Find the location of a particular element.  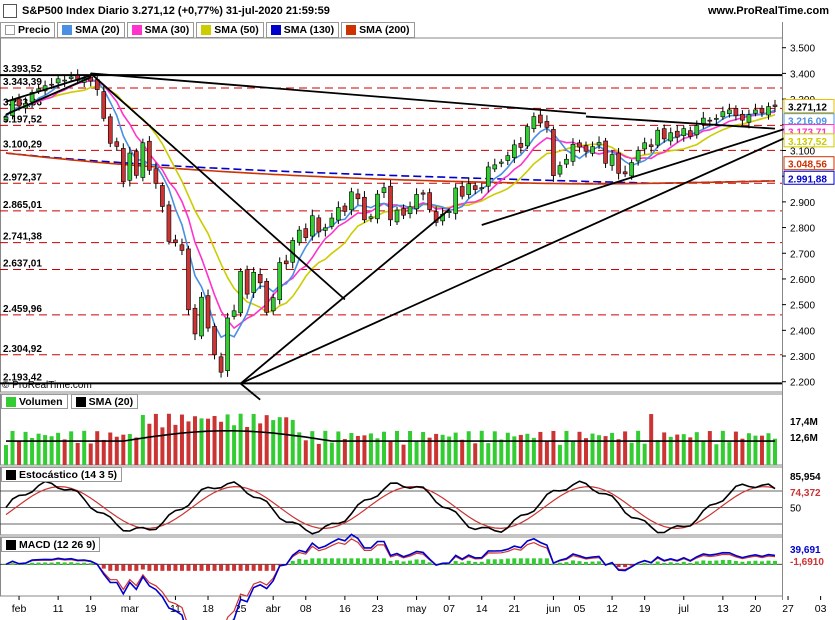

stochastic-level-label: 50 is located at coordinates (796, 509).